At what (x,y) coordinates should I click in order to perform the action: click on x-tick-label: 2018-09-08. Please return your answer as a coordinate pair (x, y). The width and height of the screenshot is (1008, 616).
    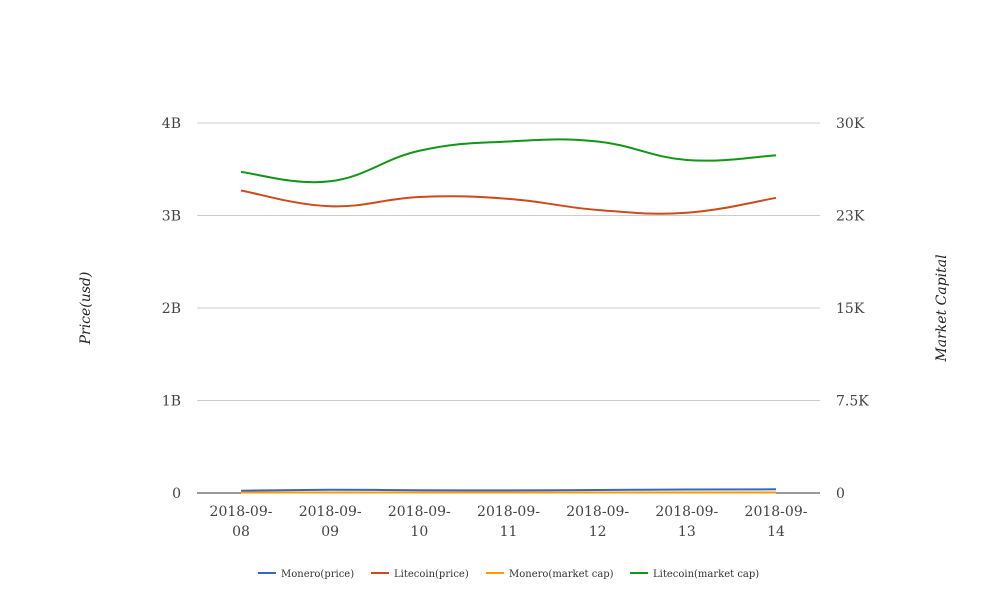
    Looking at the image, I should click on (241, 522).